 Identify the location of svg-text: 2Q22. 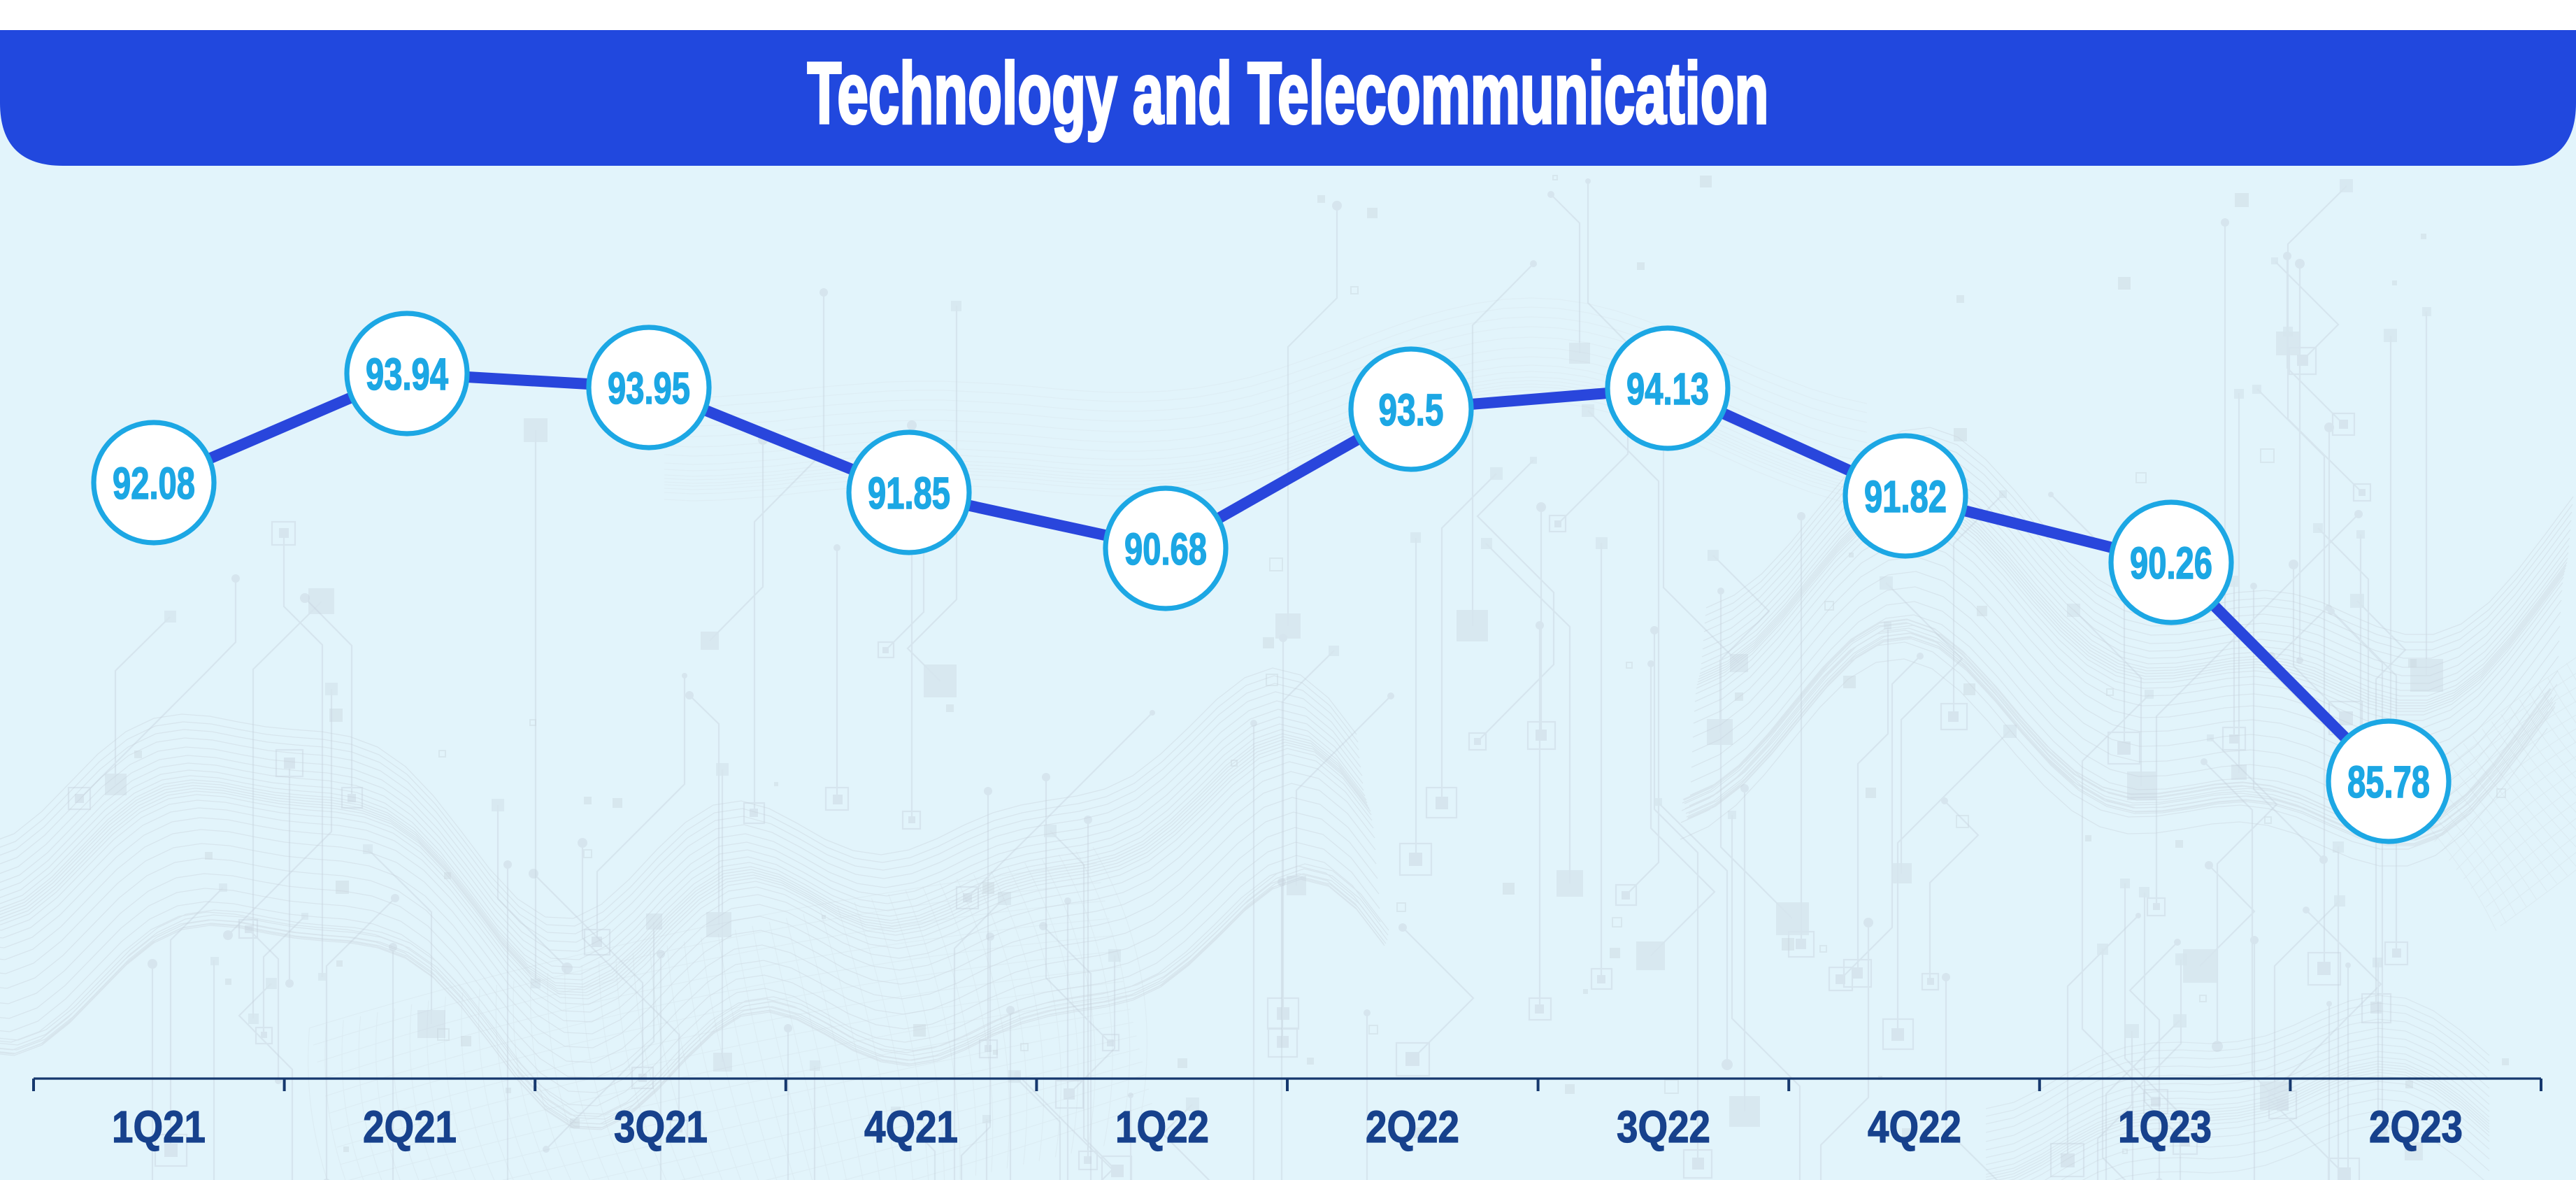
(1412, 1127).